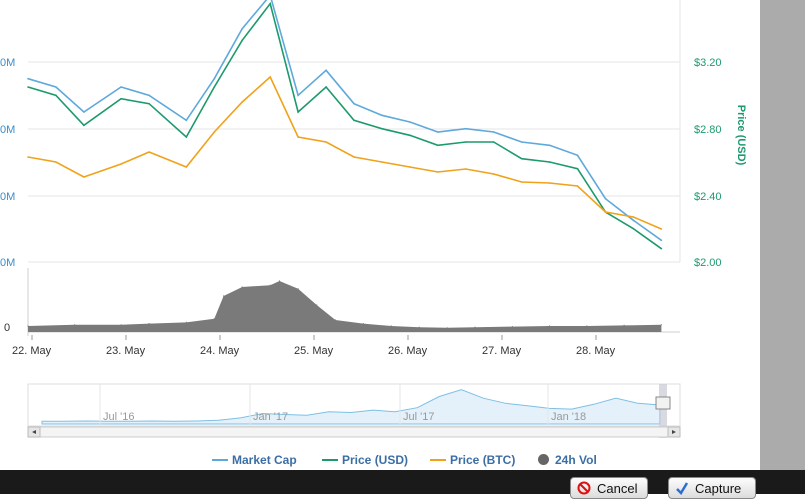  What do you see at coordinates (126, 351) in the screenshot?
I see `x-axis-tick: 23. May` at bounding box center [126, 351].